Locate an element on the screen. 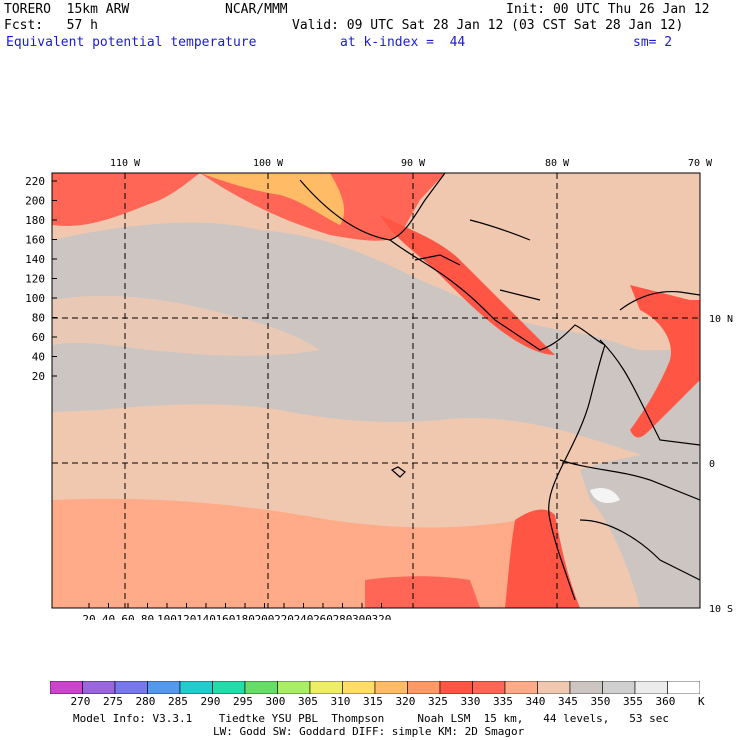  field-red-south is located at coordinates (422, 592).